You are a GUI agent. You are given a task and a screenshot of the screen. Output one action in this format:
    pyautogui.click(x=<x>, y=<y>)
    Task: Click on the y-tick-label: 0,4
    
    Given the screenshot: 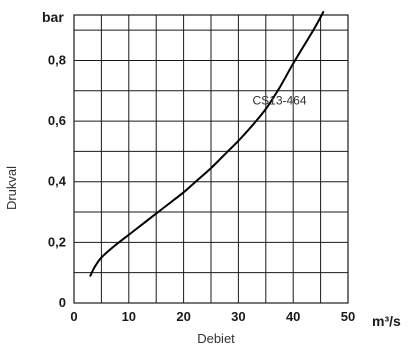 What is the action you would take?
    pyautogui.click(x=57, y=181)
    